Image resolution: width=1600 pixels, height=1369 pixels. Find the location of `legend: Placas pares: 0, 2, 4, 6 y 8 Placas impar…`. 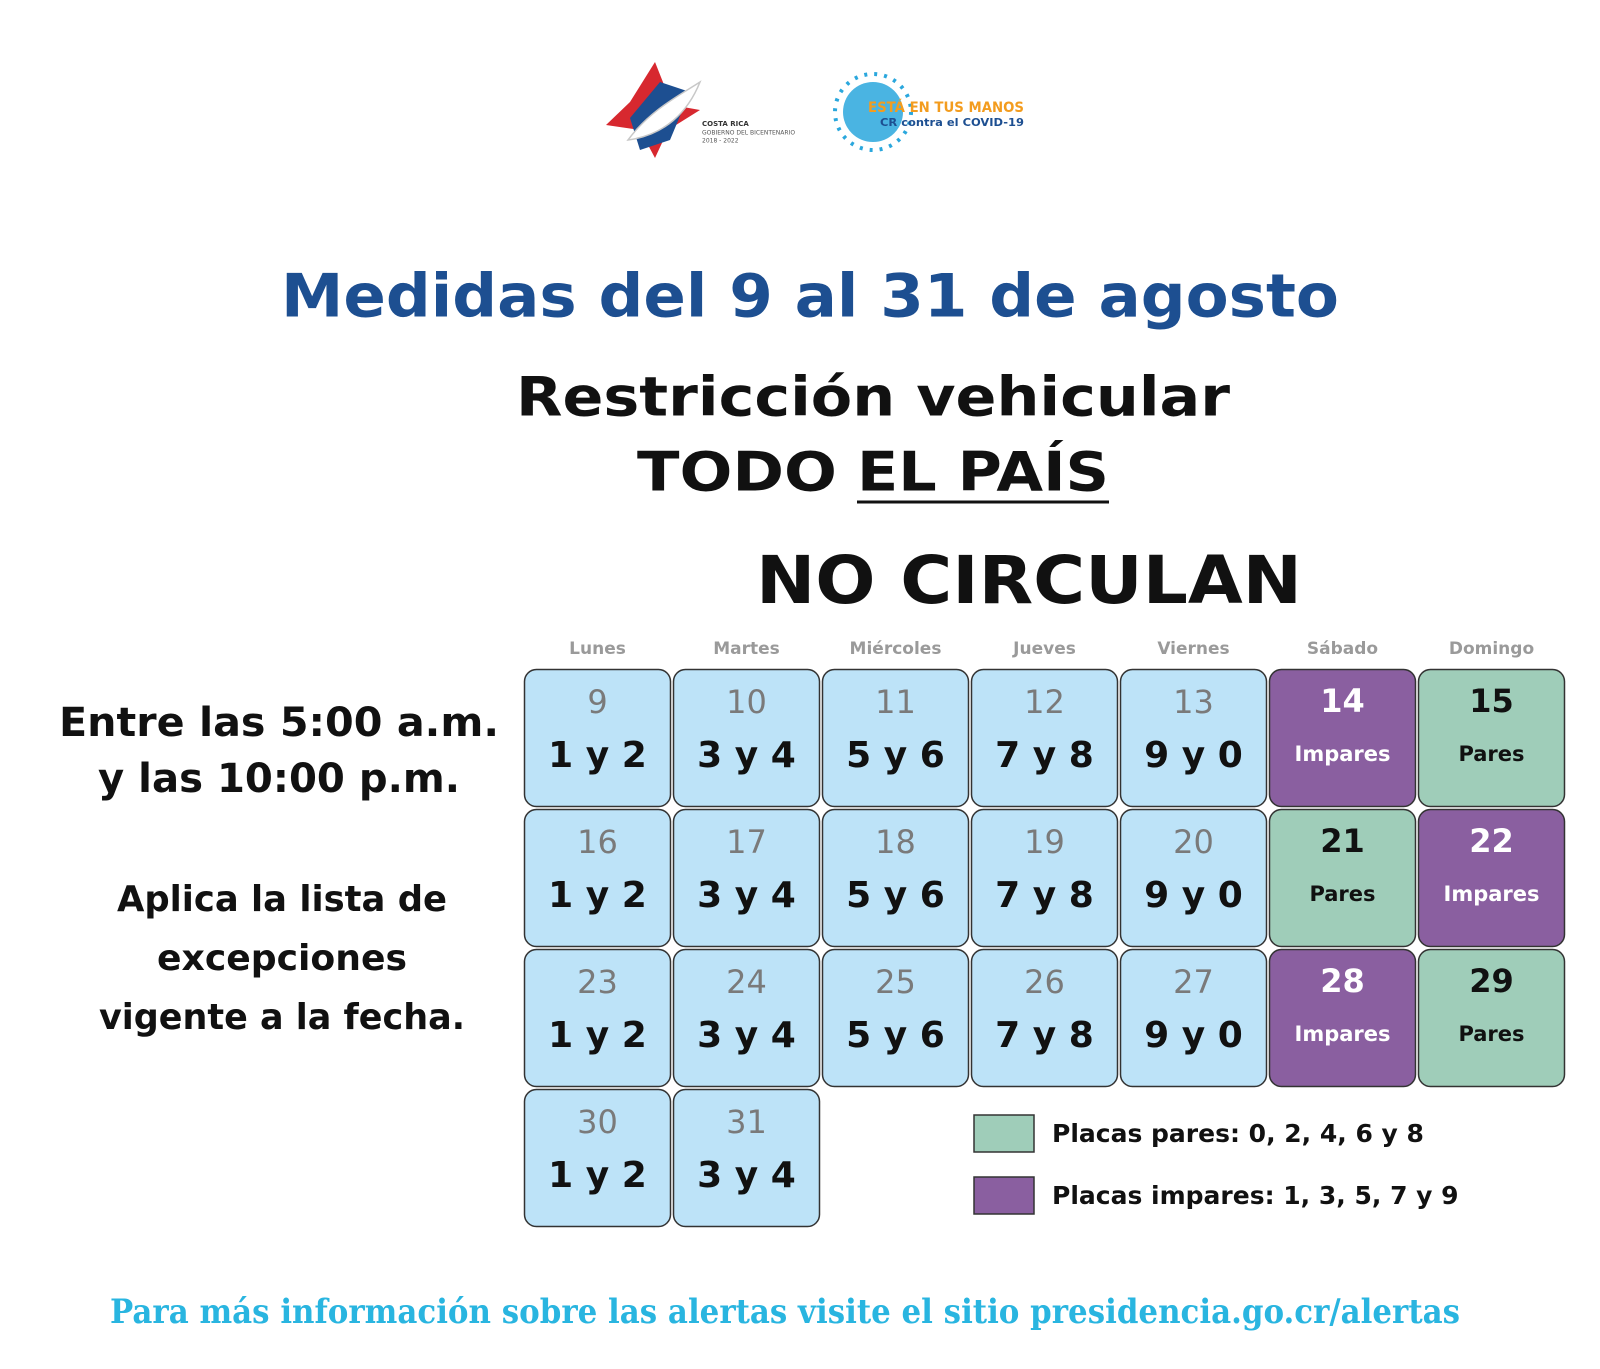

legend: Placas pares: 0, 2, 4, 6 y 8 Placas impar… is located at coordinates (1216, 1164).